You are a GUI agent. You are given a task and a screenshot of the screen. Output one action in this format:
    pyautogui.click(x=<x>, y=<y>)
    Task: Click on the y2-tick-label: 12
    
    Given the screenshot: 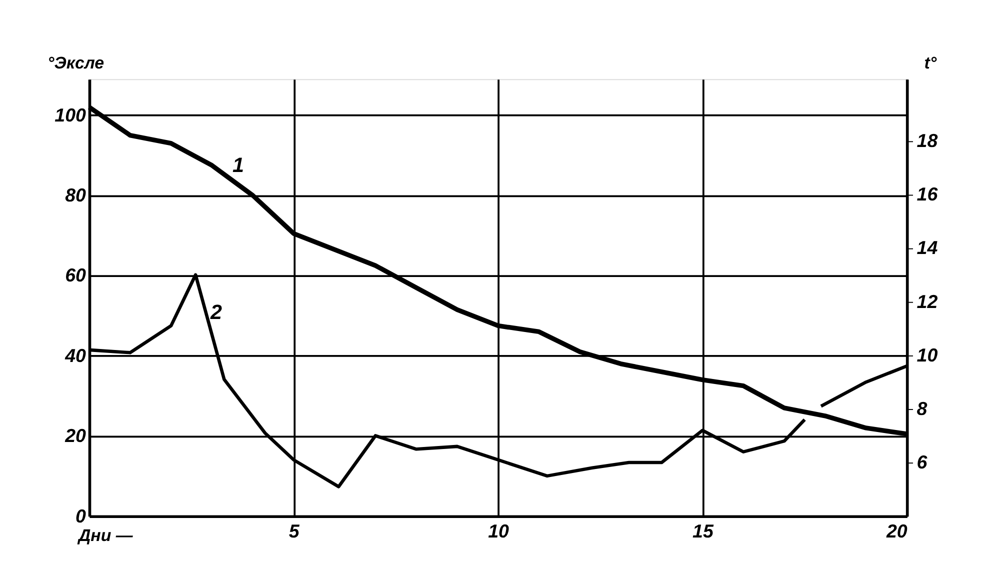 What is the action you would take?
    pyautogui.click(x=927, y=301)
    